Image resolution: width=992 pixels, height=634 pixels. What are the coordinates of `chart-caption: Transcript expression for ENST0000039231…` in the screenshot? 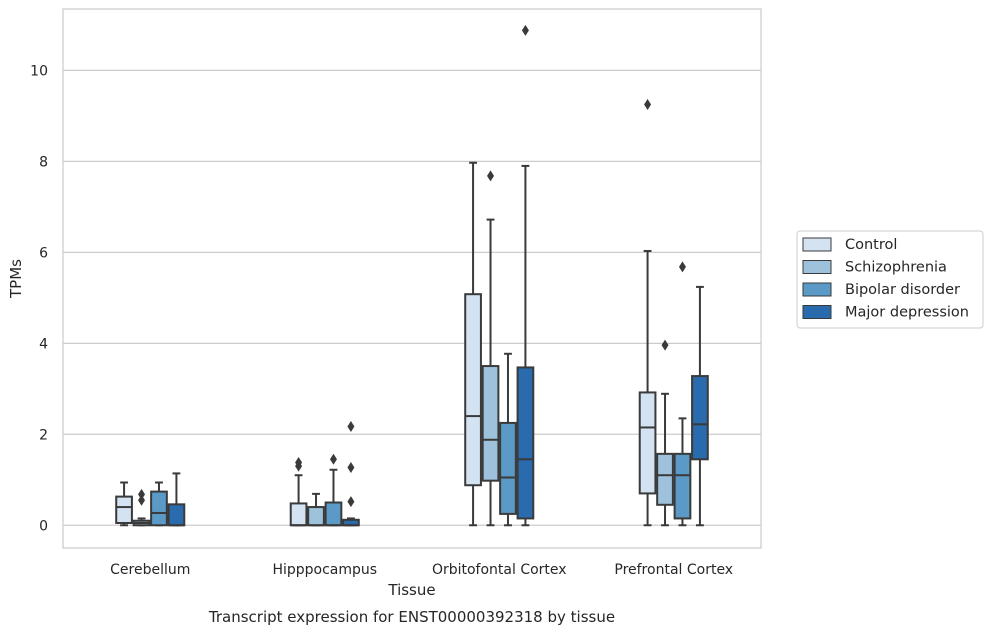 It's located at (411, 617).